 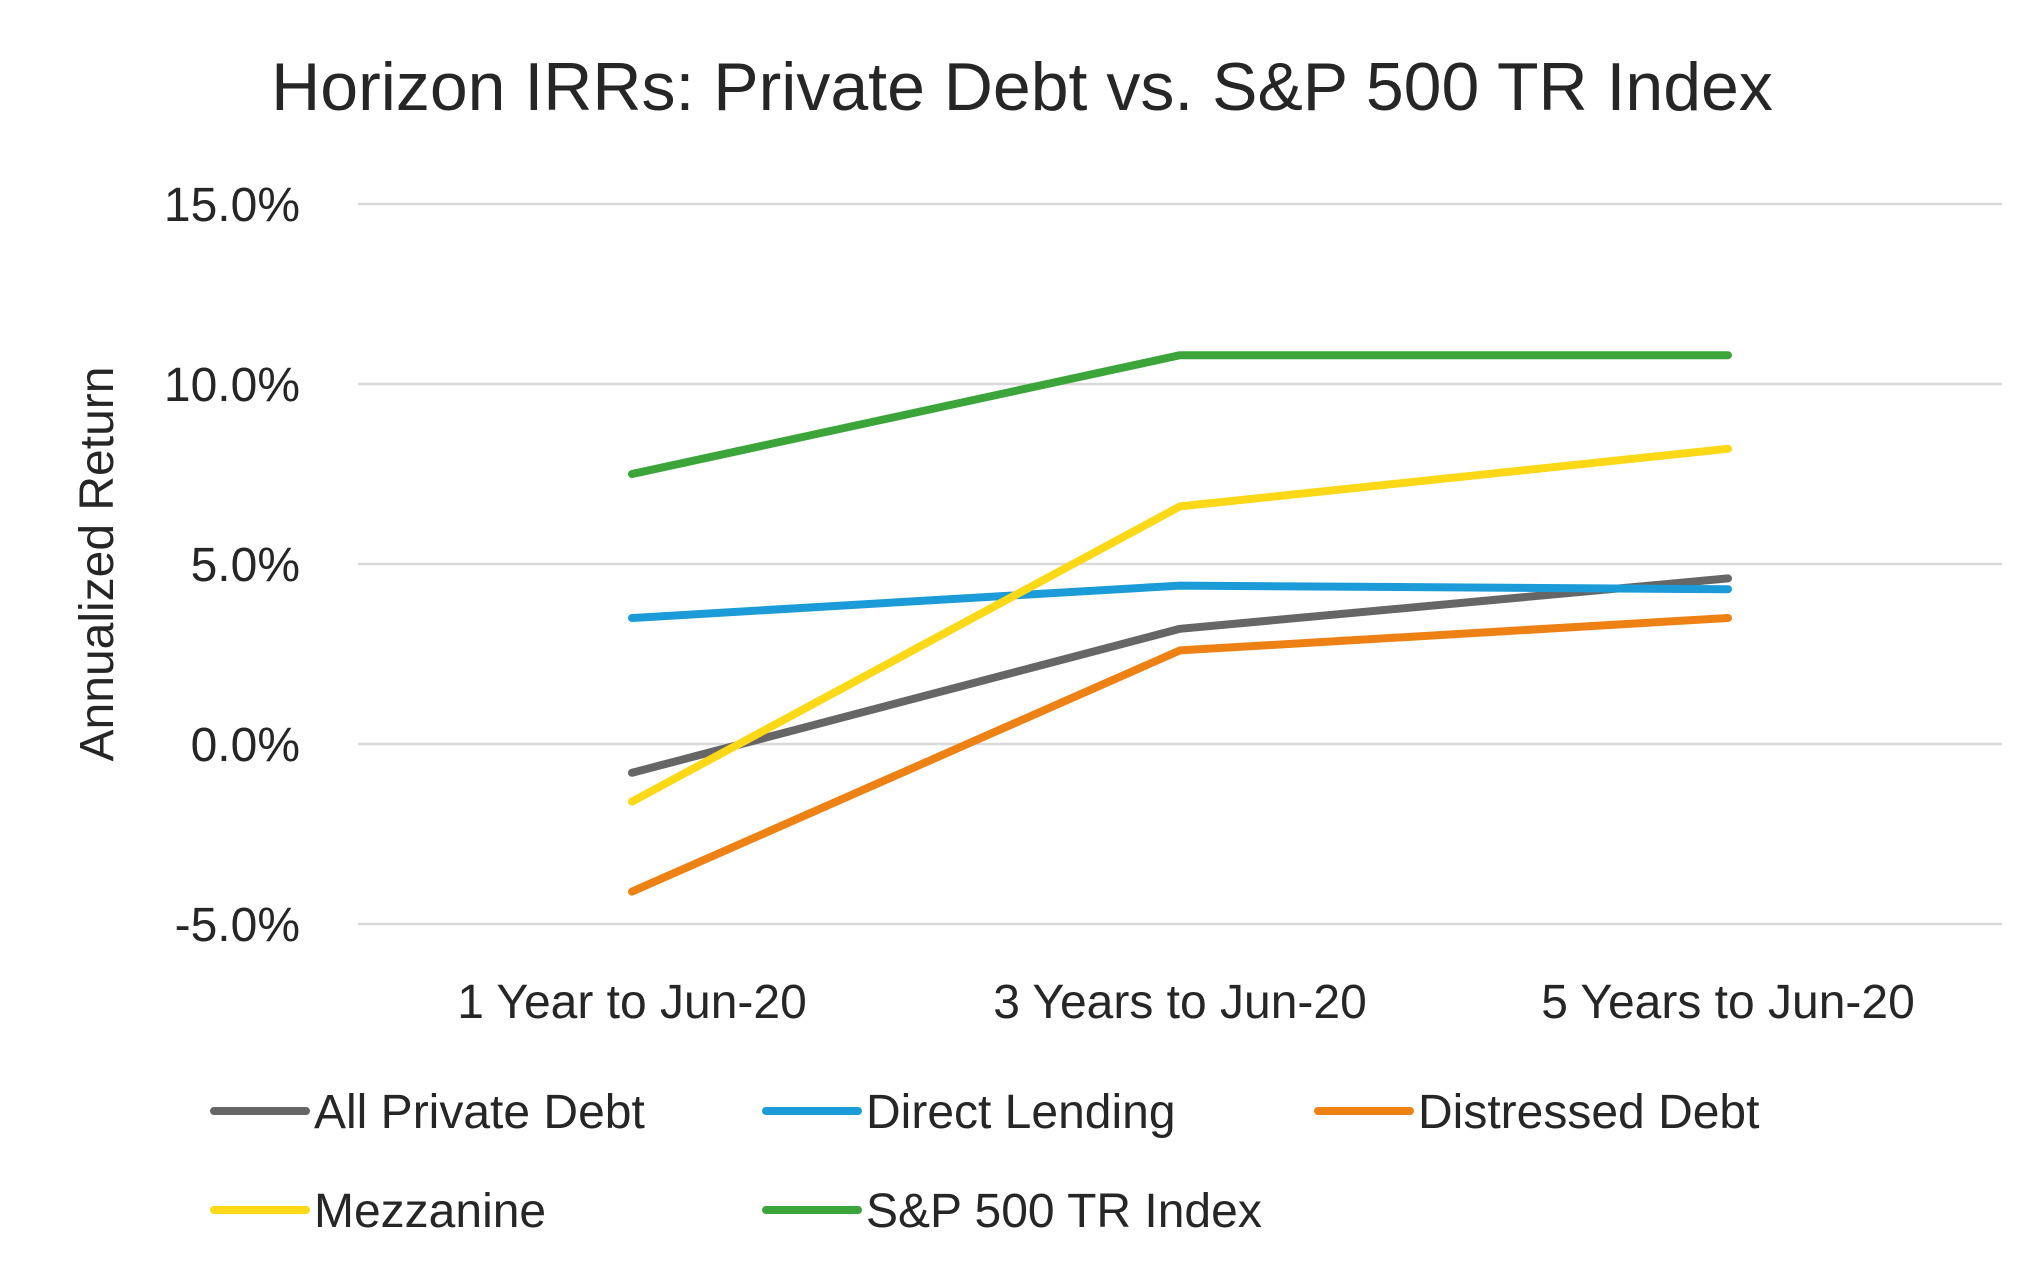 I want to click on legend-label: Direct Lending, so click(x=1021, y=1112).